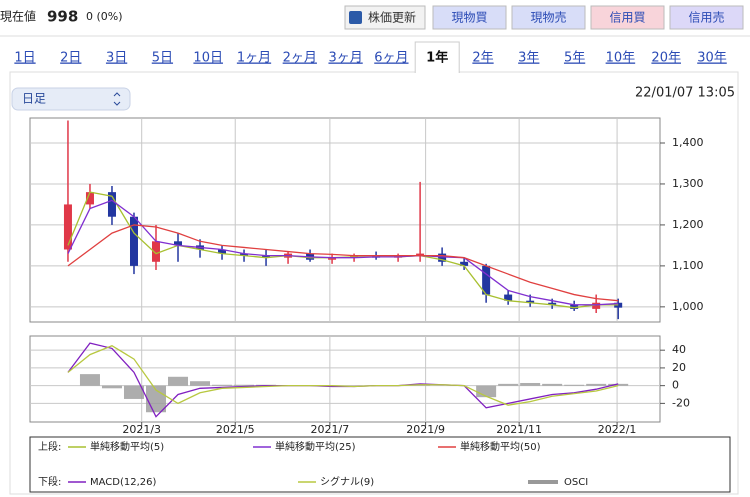 The image size is (750, 497). I want to click on x-tick-label: 2021/9, so click(425, 429).